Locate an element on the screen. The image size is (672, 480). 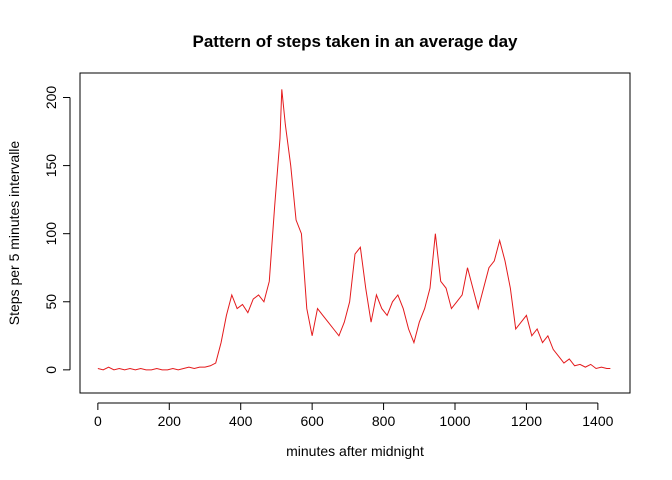
x-tick-label: 1000 is located at coordinates (454, 421).